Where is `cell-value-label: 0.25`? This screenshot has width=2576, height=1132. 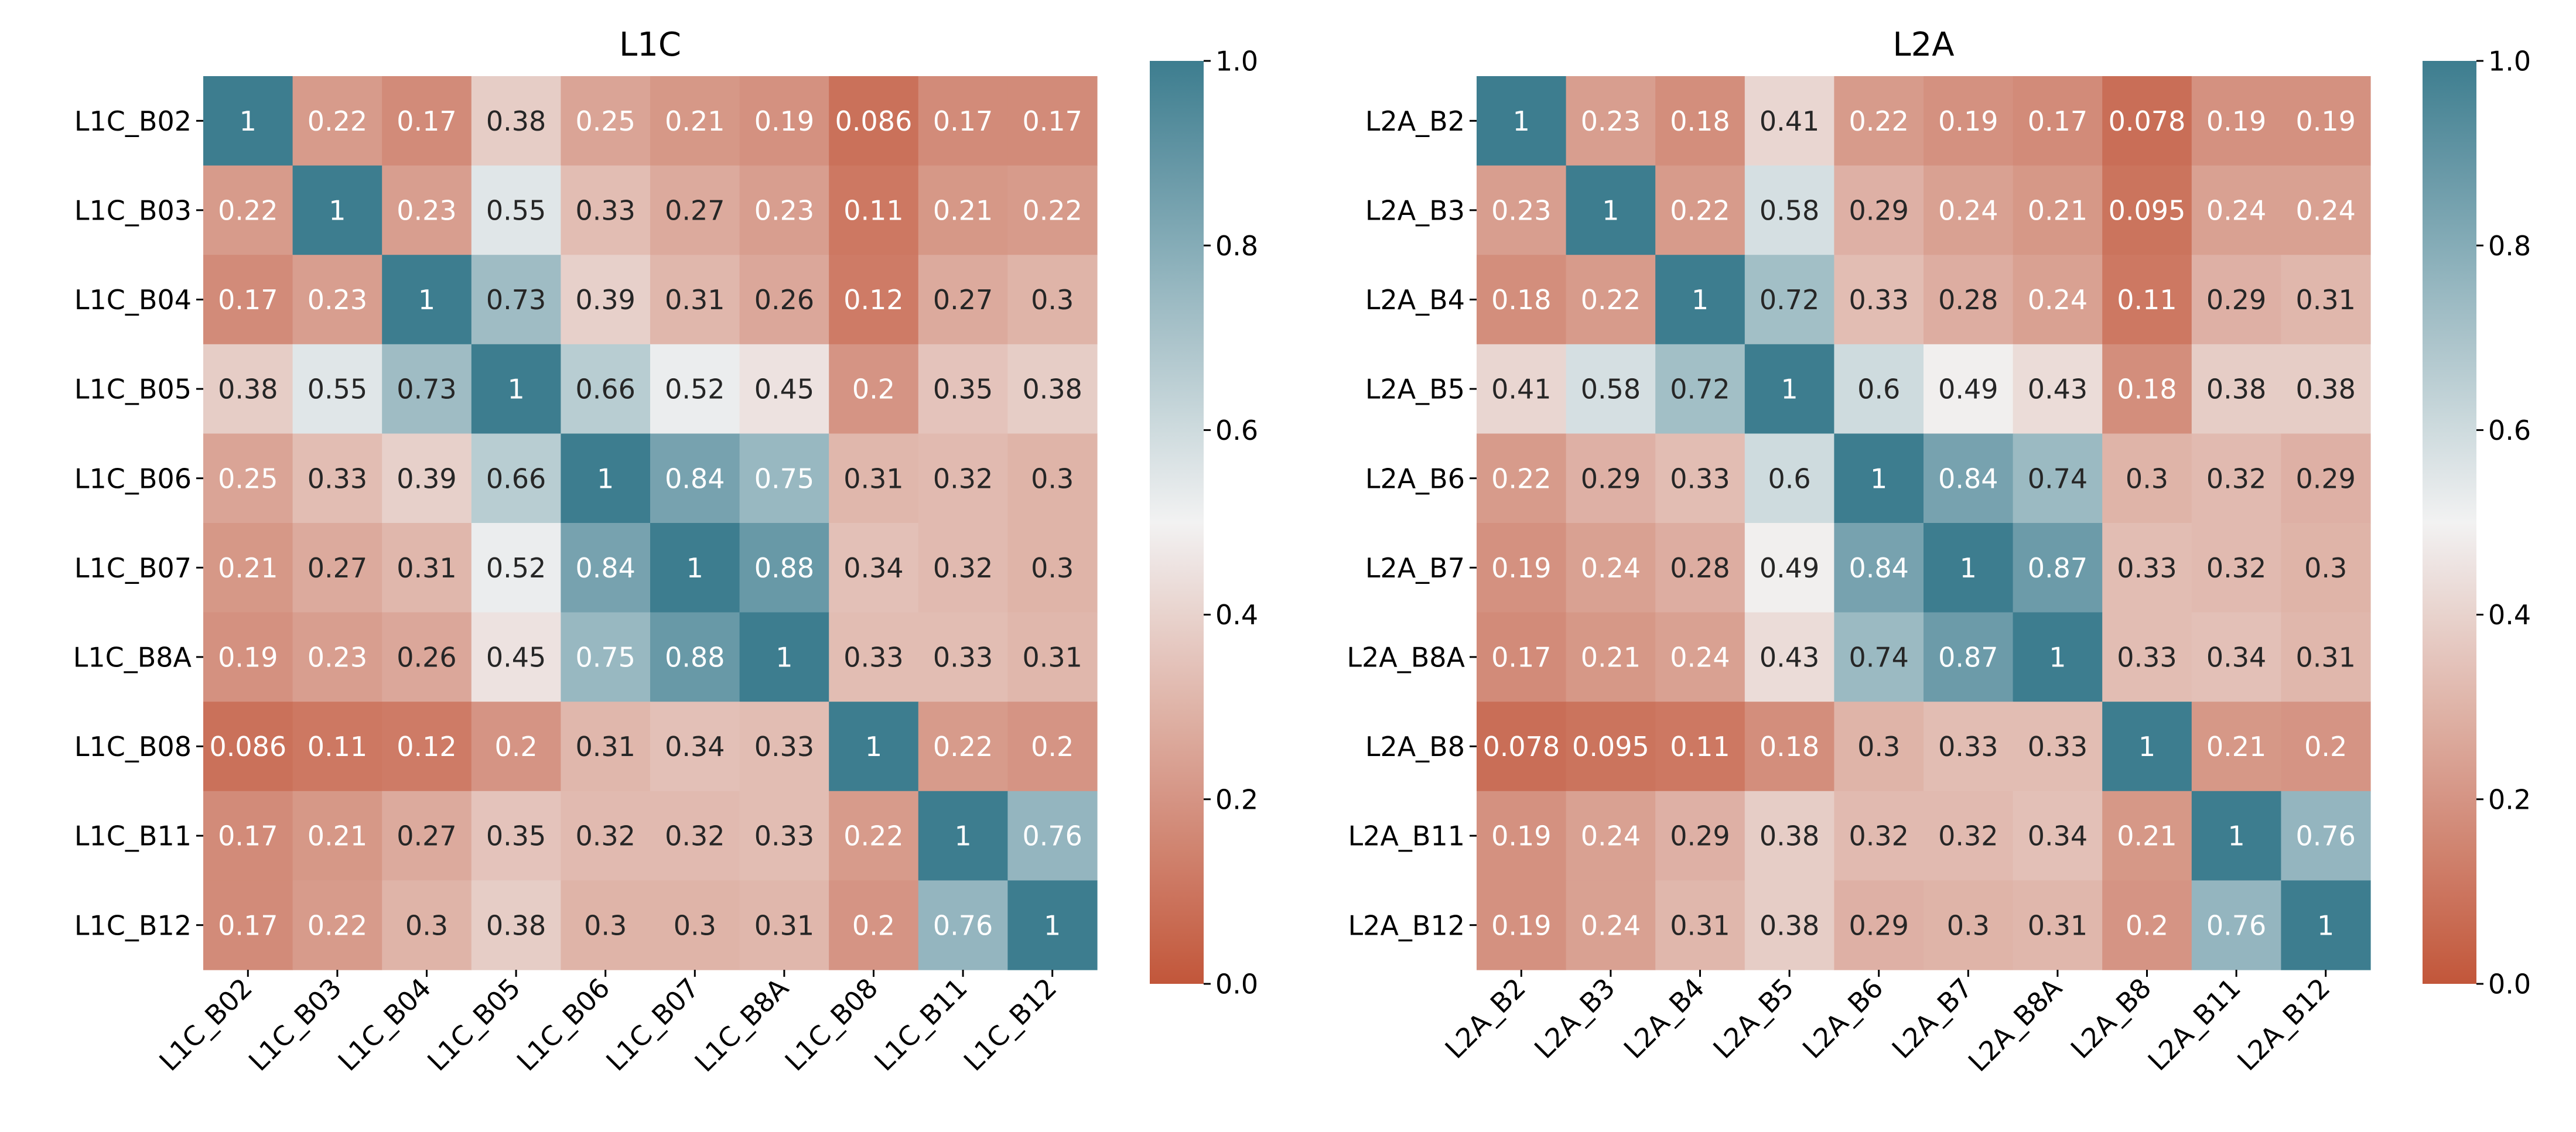
cell-value-label: 0.25 is located at coordinates (248, 478).